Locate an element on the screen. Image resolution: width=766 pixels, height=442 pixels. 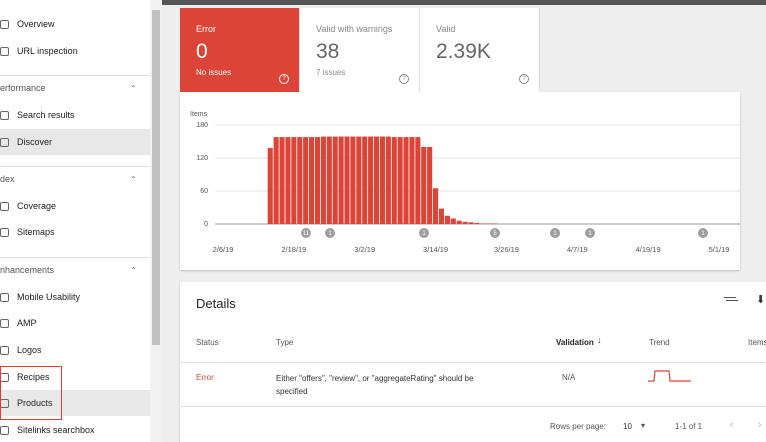
range: 1-1 of 1 is located at coordinates (689, 426).